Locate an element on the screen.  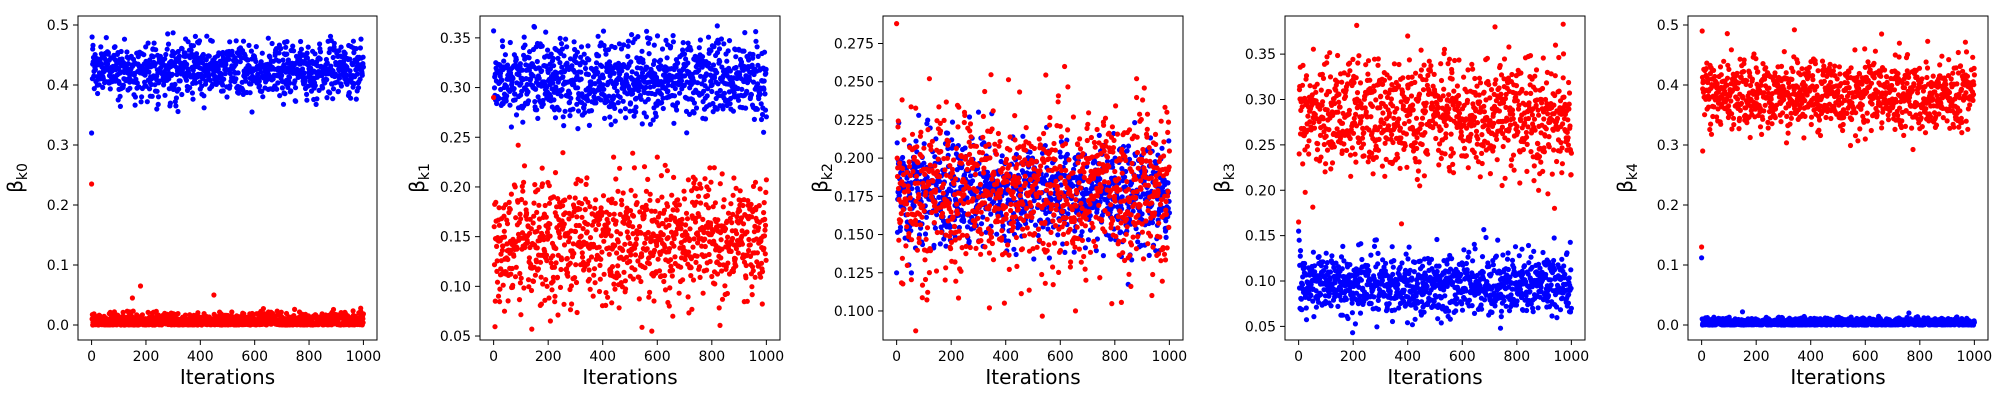
y-tick-label: 0.0 is located at coordinates (58, 326).